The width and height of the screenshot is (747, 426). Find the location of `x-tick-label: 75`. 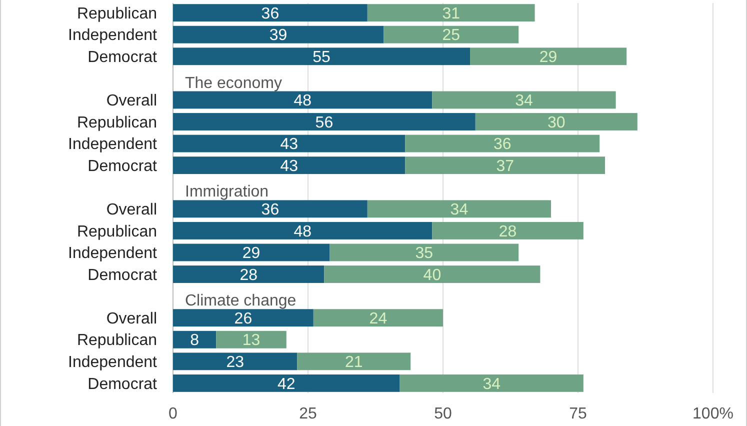

x-tick-label: 75 is located at coordinates (578, 414).